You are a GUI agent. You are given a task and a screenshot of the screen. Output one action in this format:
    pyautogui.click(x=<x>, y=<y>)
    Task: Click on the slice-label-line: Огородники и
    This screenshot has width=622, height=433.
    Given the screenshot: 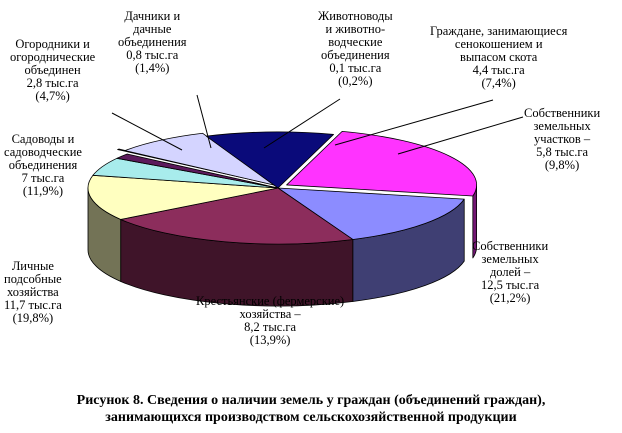 What is the action you would take?
    pyautogui.click(x=52, y=44)
    